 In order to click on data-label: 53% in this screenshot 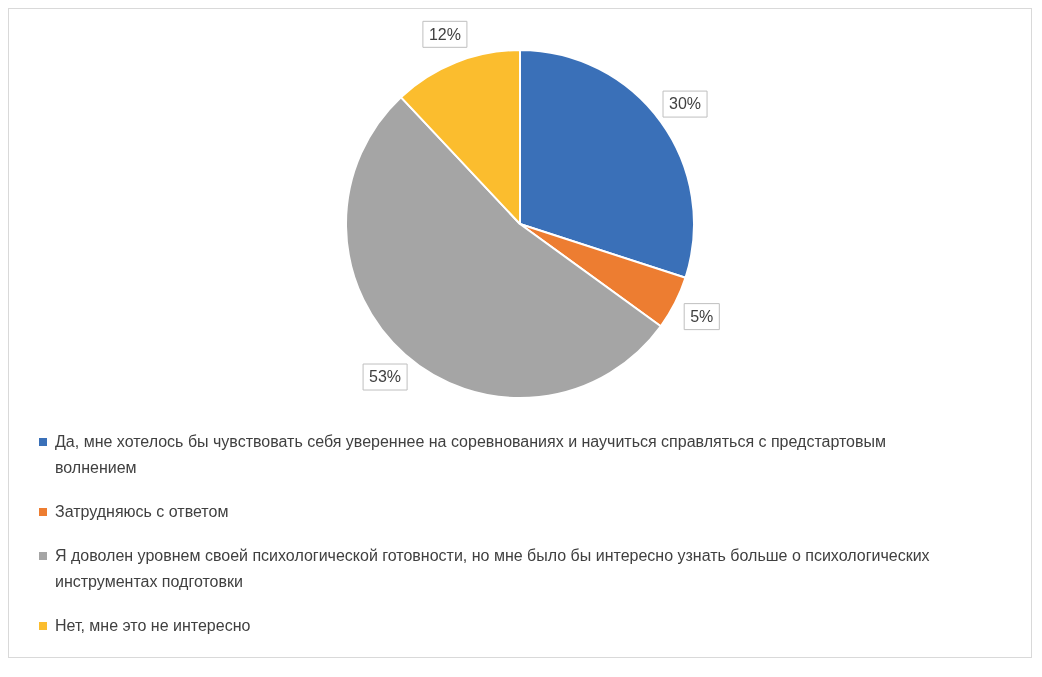, I will do `click(385, 377)`.